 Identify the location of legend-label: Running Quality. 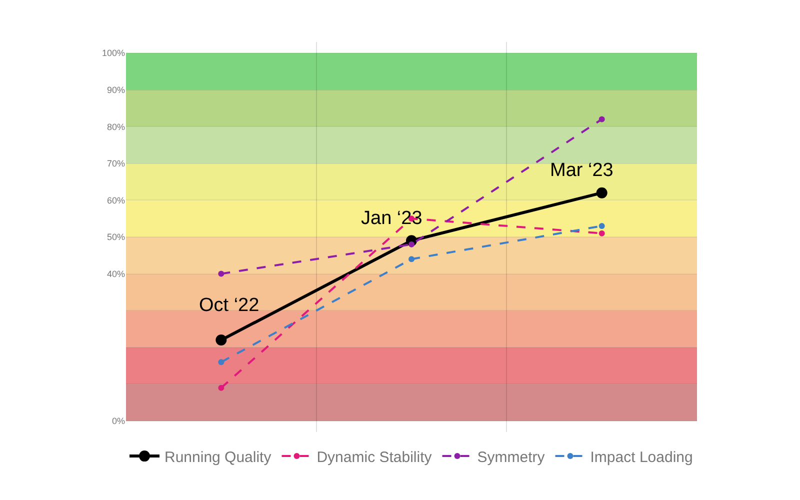
(218, 457).